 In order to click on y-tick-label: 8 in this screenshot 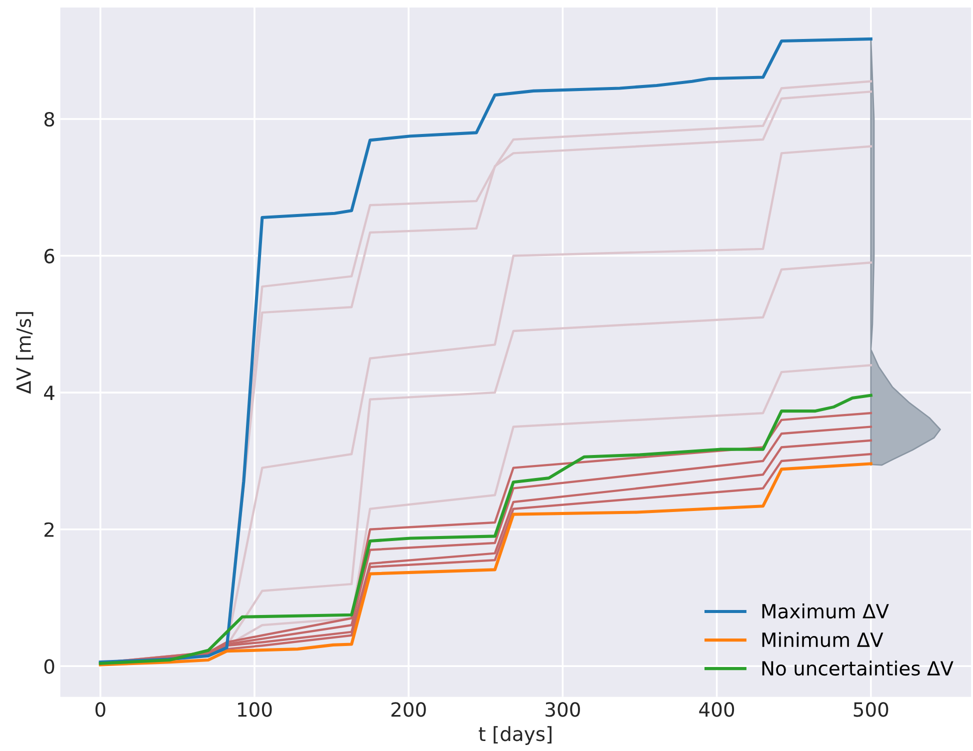, I will do `click(49, 119)`.